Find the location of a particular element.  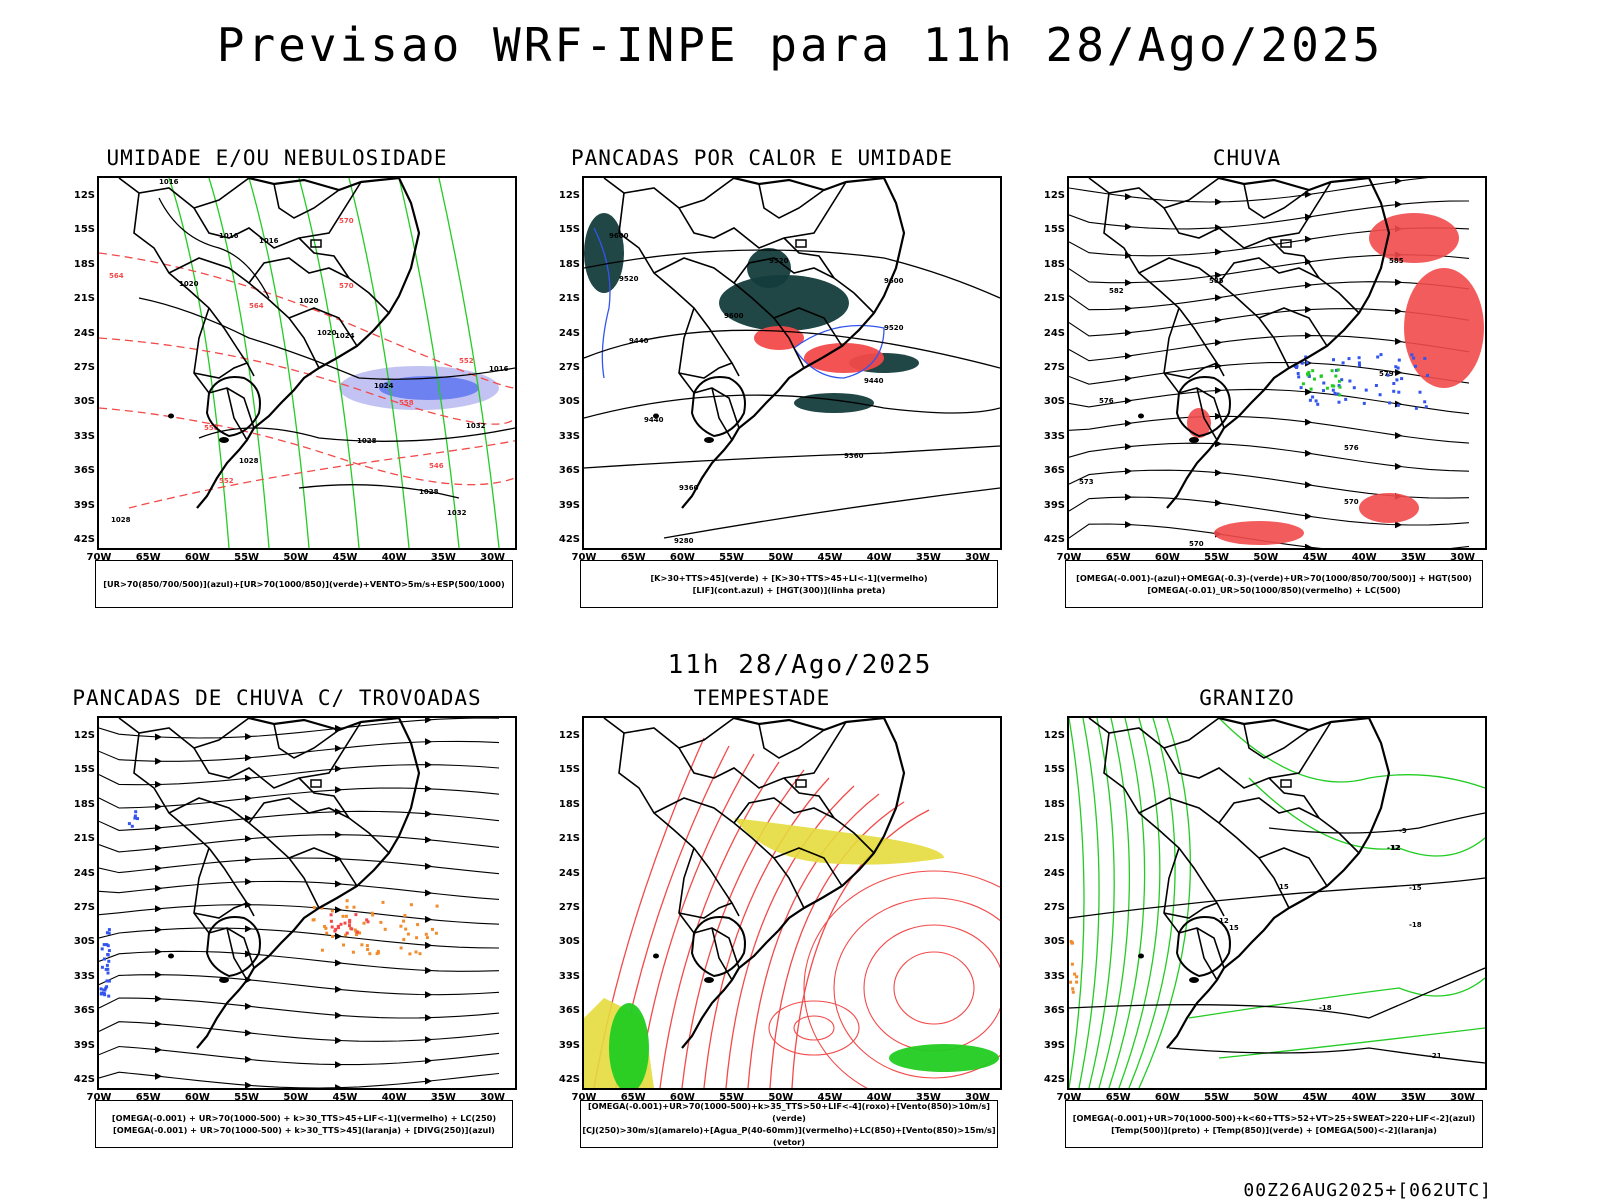

hgt500-label: 579 is located at coordinates (1386, 374).